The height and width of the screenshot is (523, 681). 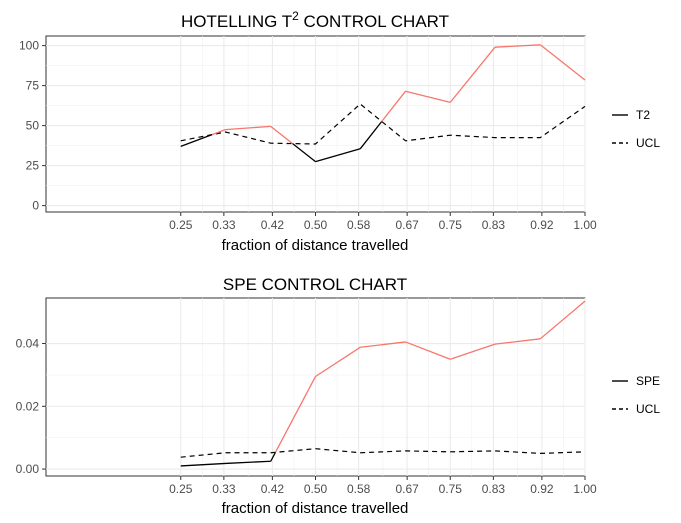 I want to click on hotelling-y-tick-label: 100, so click(x=29, y=46).